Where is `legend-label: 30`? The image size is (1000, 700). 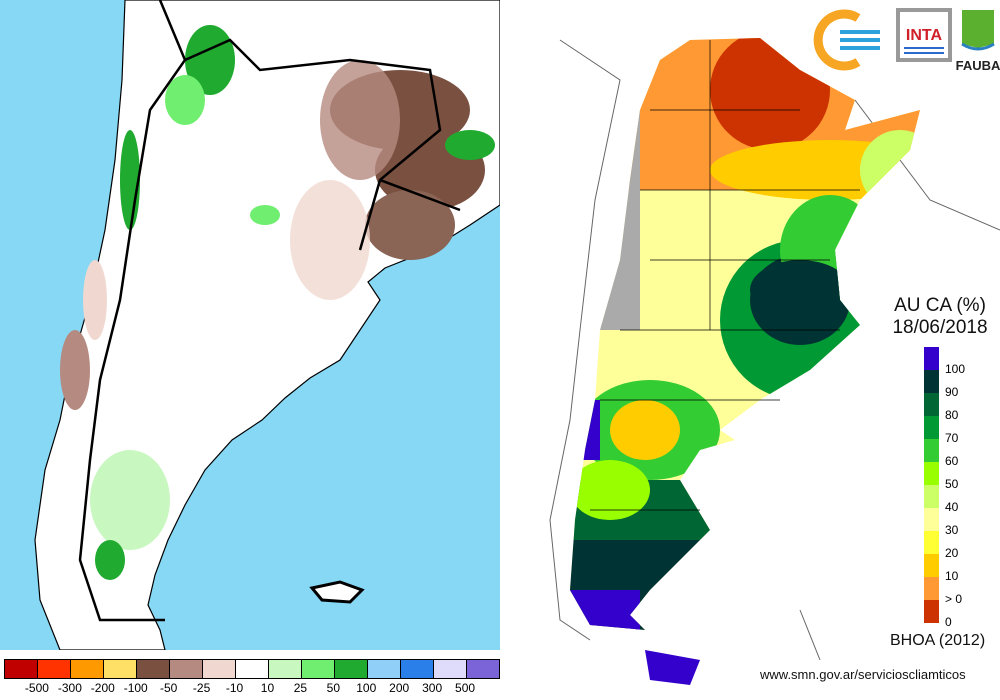
legend-label: 30 is located at coordinates (952, 530).